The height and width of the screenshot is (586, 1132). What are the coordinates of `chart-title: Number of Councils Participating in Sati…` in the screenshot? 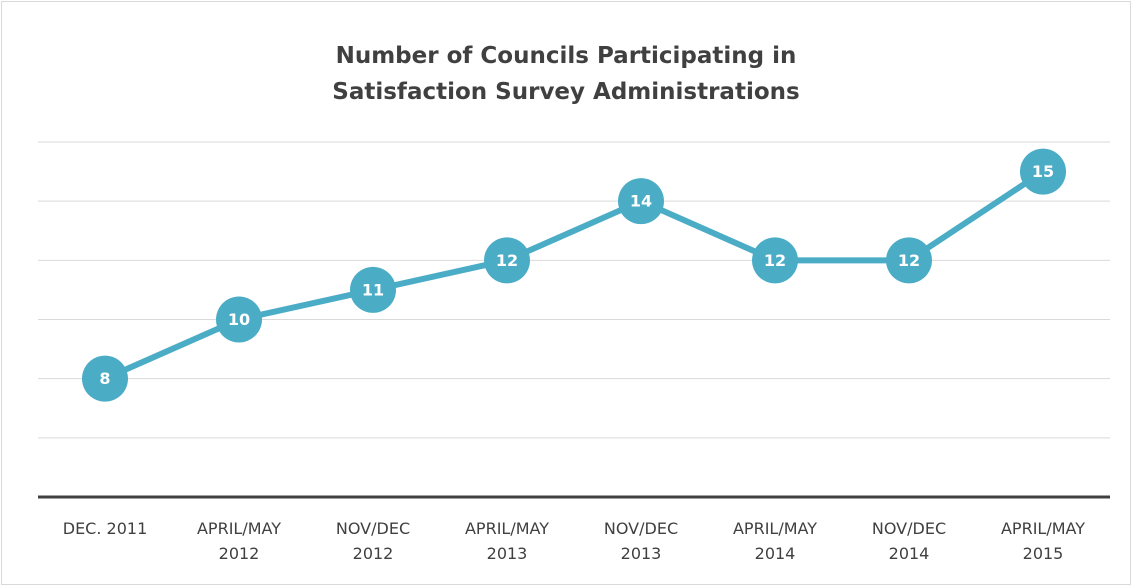 It's located at (566, 74).